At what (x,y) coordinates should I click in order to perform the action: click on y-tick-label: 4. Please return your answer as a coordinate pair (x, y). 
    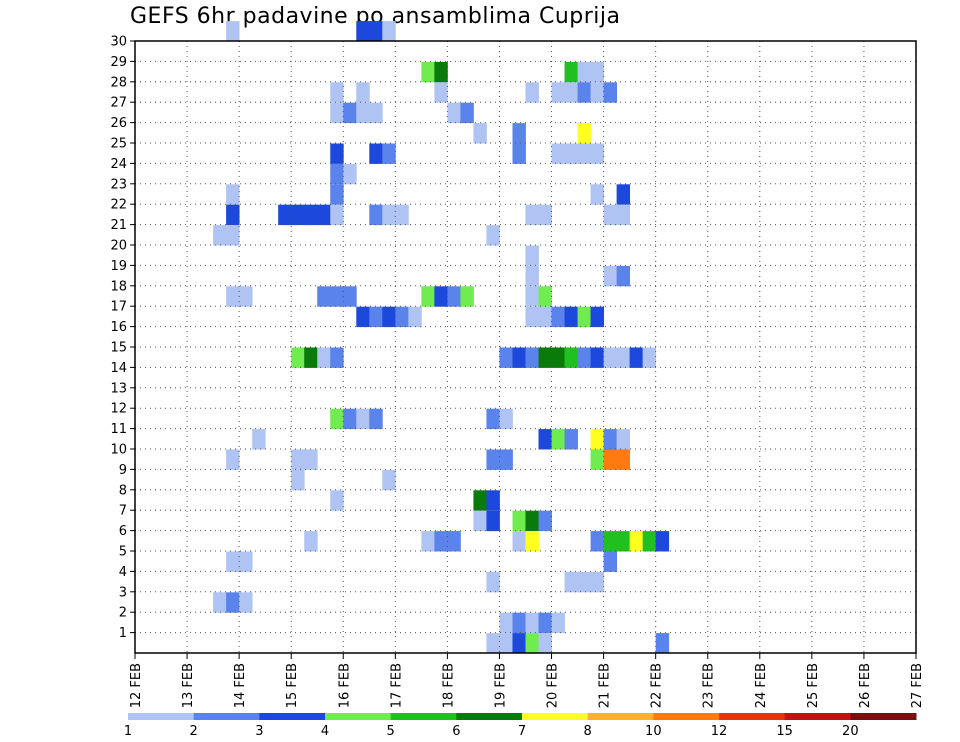
    Looking at the image, I should click on (123, 572).